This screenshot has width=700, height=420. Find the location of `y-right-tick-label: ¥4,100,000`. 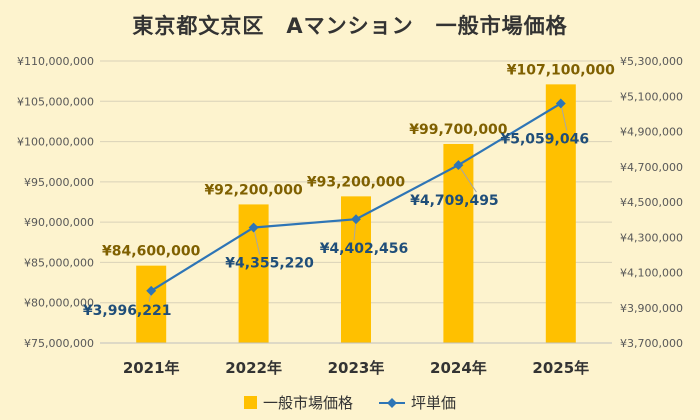

y-right-tick-label: ¥4,100,000 is located at coordinates (651, 273).